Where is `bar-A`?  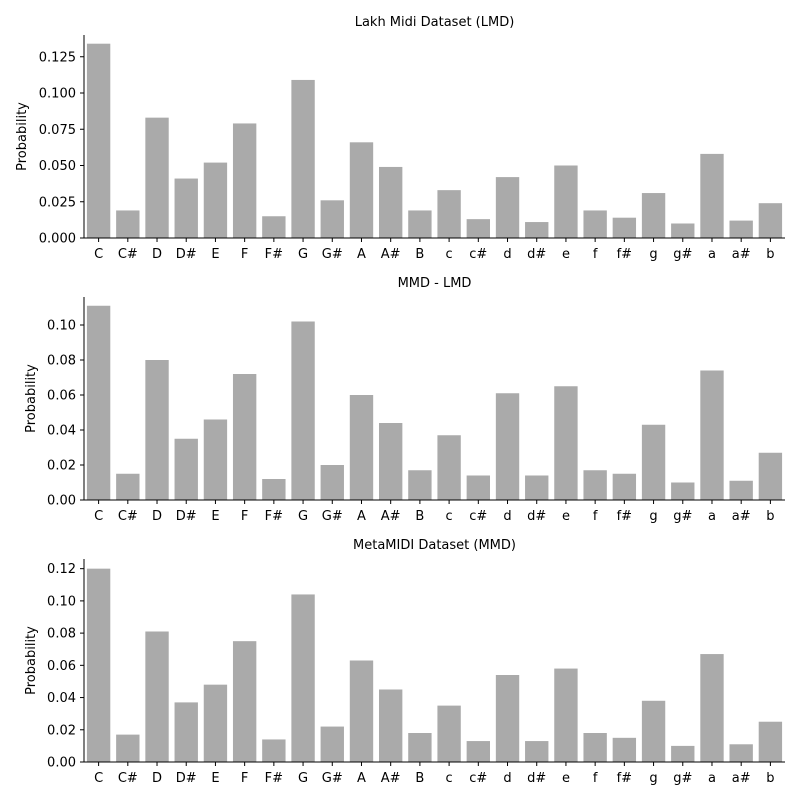 bar-A is located at coordinates (361, 711).